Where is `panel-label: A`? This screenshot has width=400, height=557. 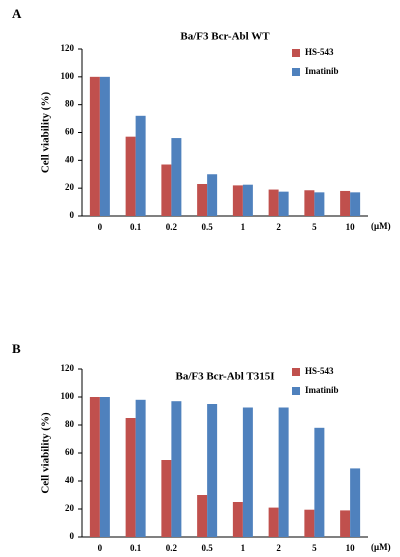 panel-label: A is located at coordinates (17, 13).